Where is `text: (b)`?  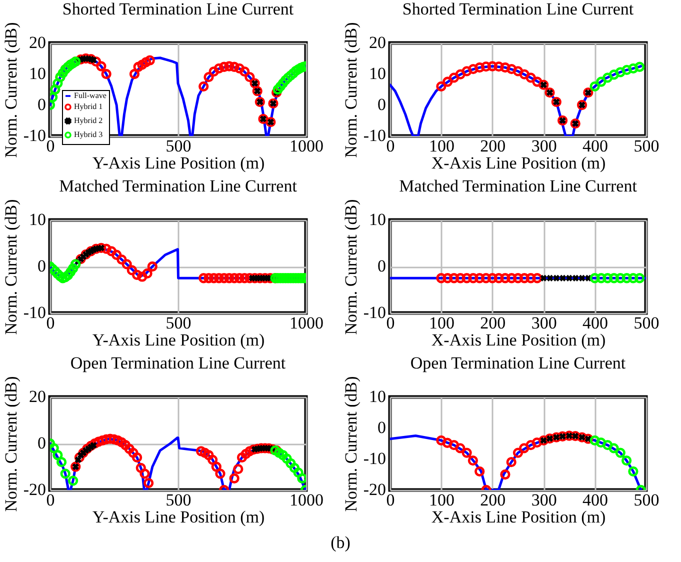 text: (b) is located at coordinates (341, 543).